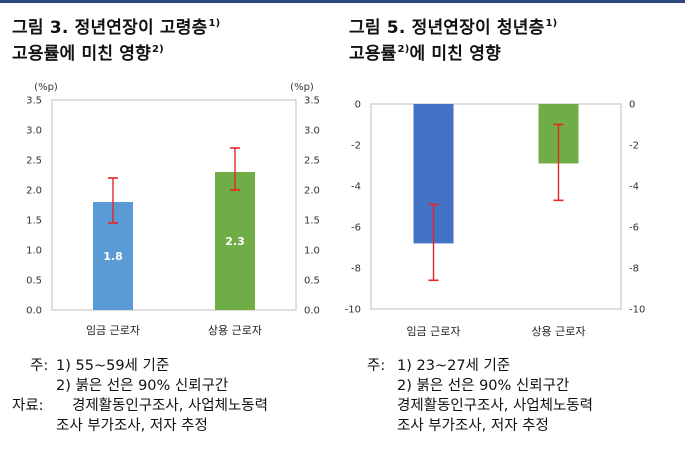 Image resolution: width=685 pixels, height=474 pixels. Describe the element at coordinates (302, 87) in the screenshot. I see `y-unit-right: (%p)` at that location.